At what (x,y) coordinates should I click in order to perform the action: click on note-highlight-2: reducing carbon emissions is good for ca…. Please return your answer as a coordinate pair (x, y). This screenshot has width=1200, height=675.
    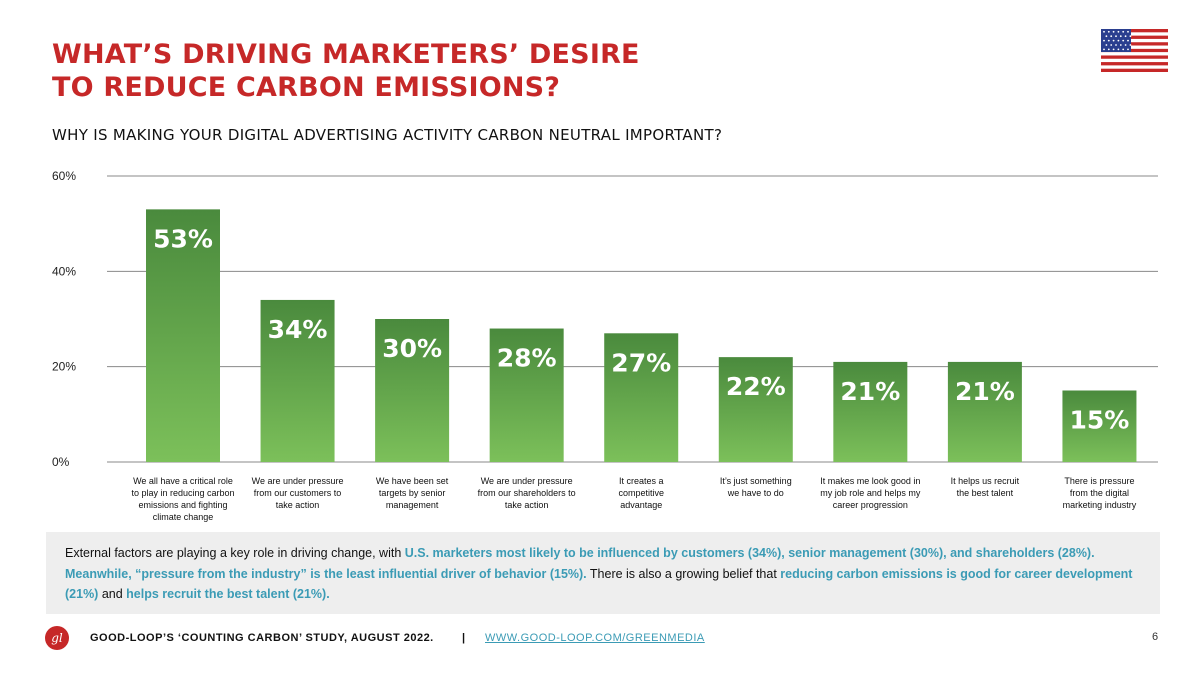
    Looking at the image, I should click on (599, 584).